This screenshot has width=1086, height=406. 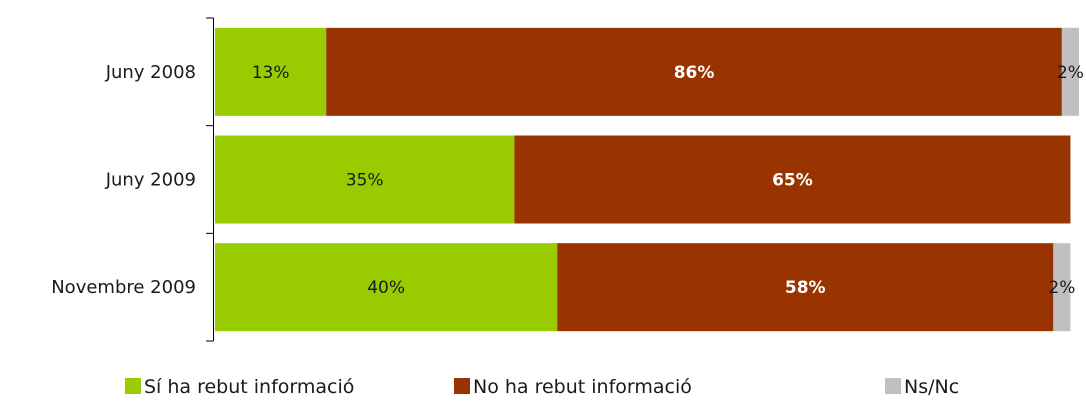 What do you see at coordinates (150, 72) in the screenshot?
I see `category-label: Juny 2008` at bounding box center [150, 72].